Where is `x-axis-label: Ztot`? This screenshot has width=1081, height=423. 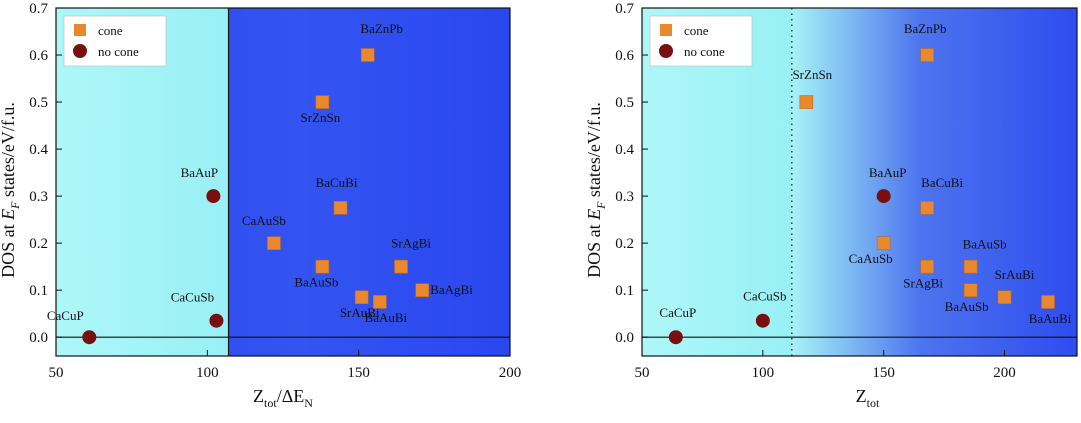
x-axis-label: Ztot is located at coordinates (868, 398).